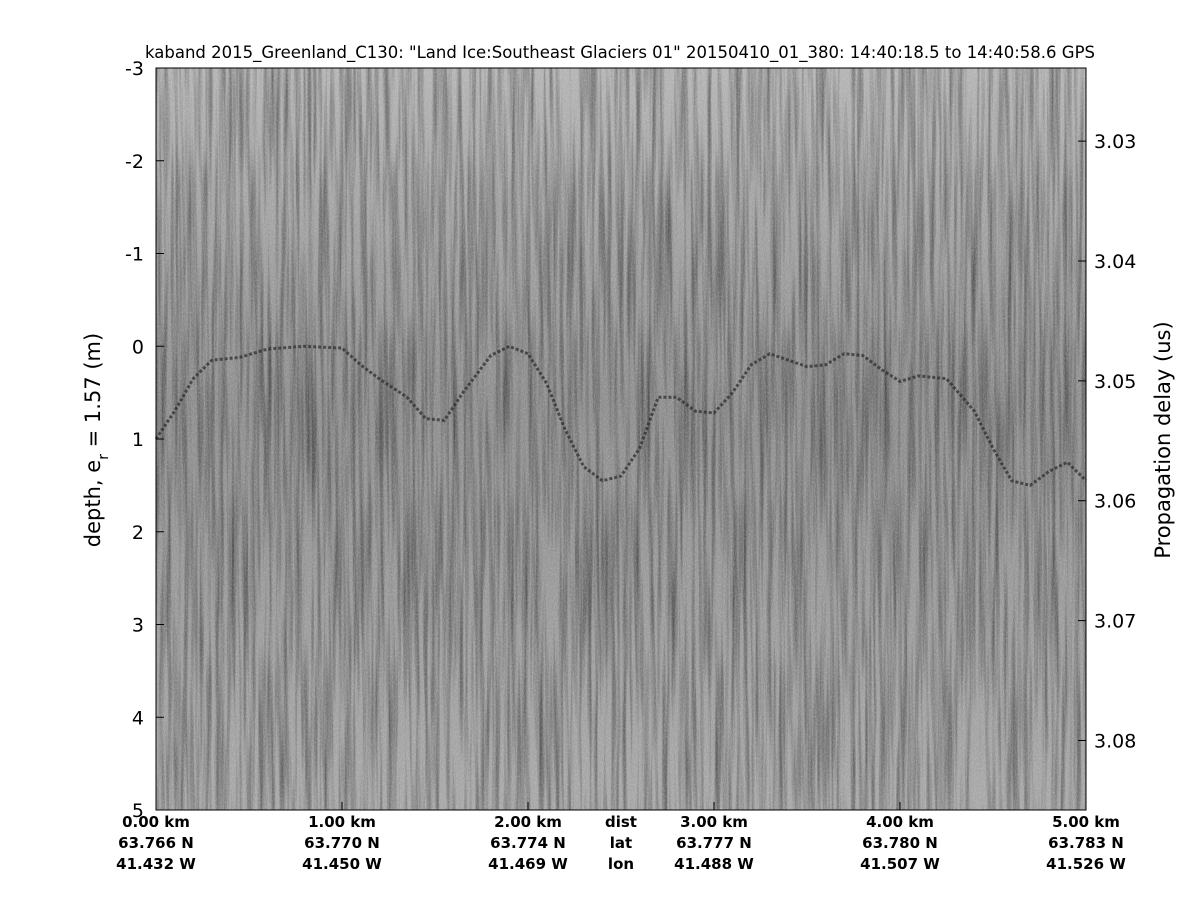 Image resolution: width=1200 pixels, height=904 pixels. Describe the element at coordinates (134, 255) in the screenshot. I see `y-tick-label: -1` at that location.